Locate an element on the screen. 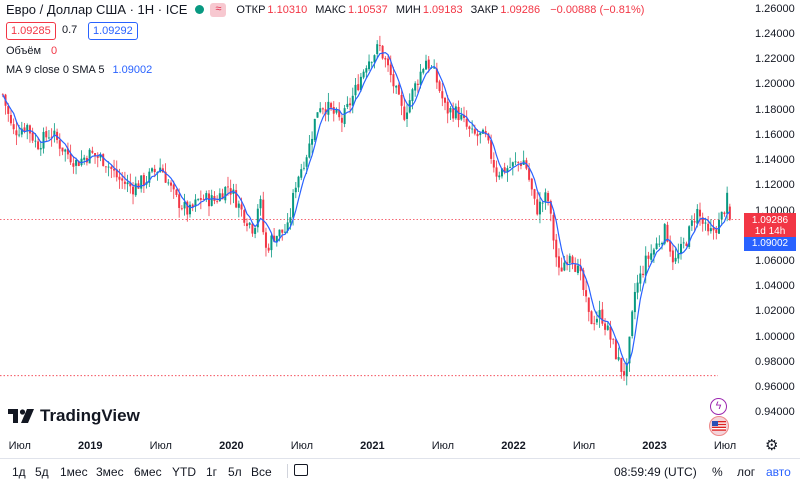 The width and height of the screenshot is (800, 484). last-price-value: 1.09286 is located at coordinates (770, 220).